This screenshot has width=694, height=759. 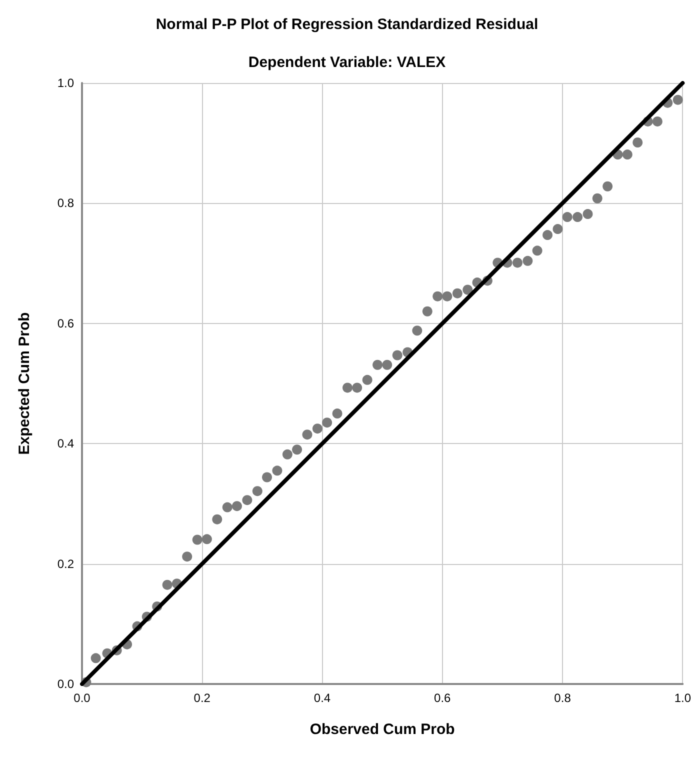 What do you see at coordinates (347, 62) in the screenshot?
I see `chart-subtitle: Dependent Variable: VALEX` at bounding box center [347, 62].